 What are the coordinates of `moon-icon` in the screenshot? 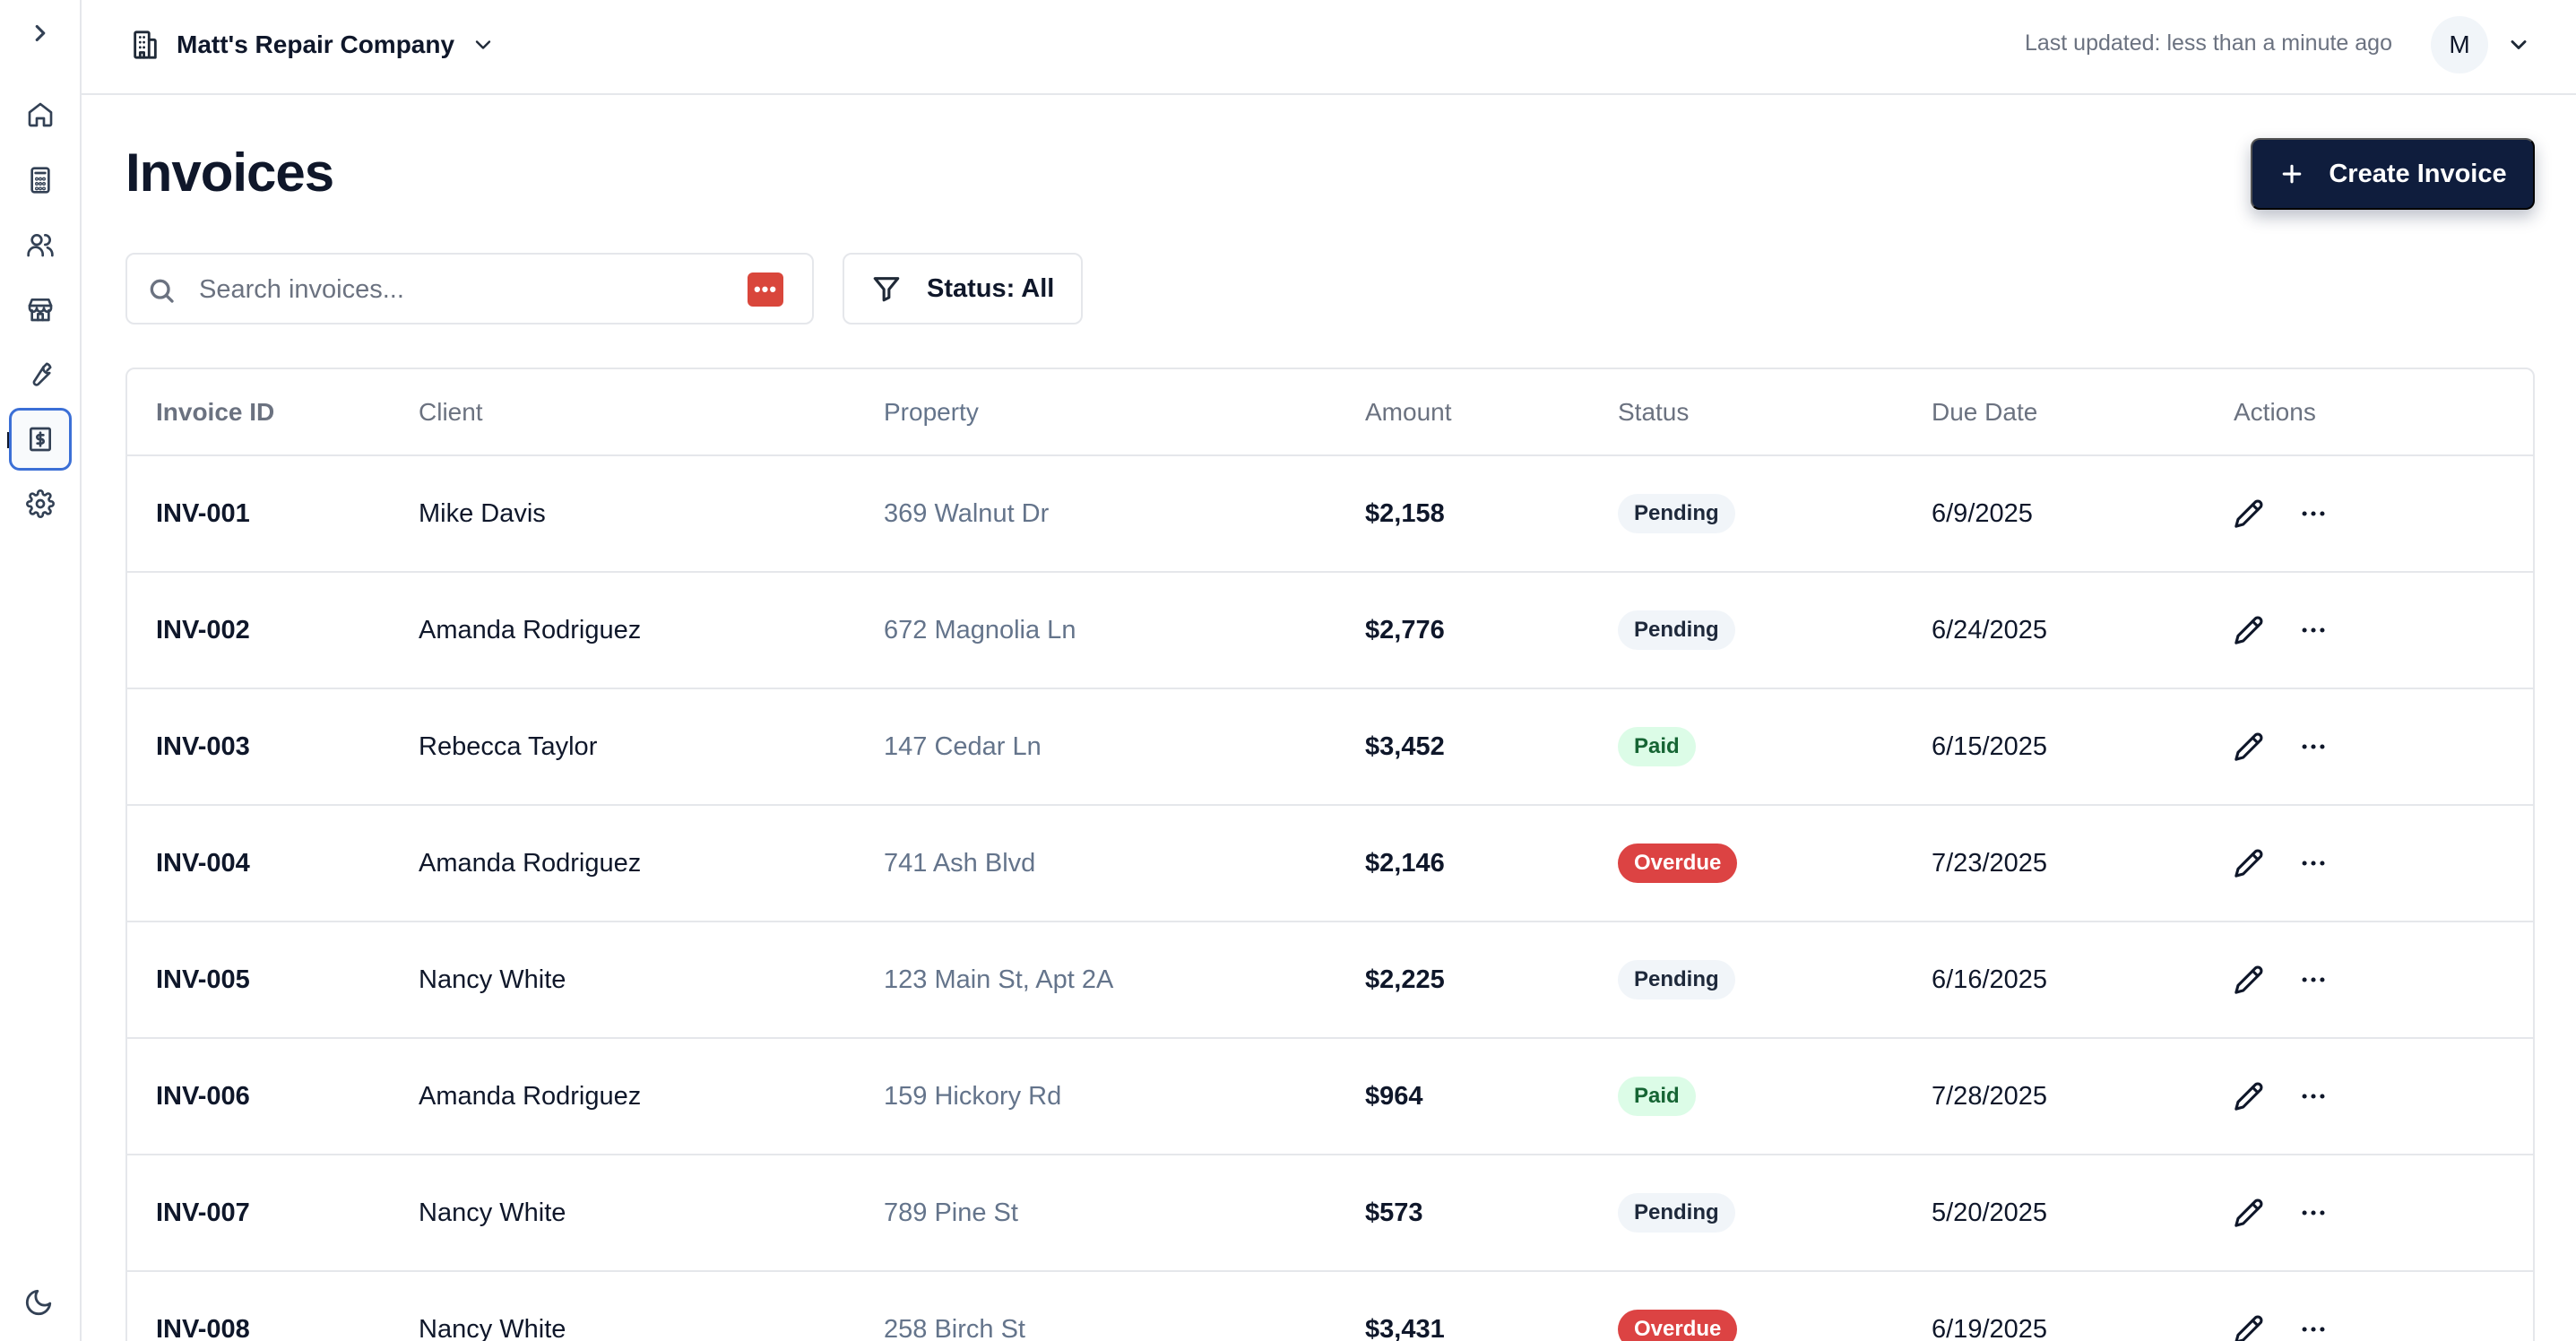 It's located at (38, 1302).